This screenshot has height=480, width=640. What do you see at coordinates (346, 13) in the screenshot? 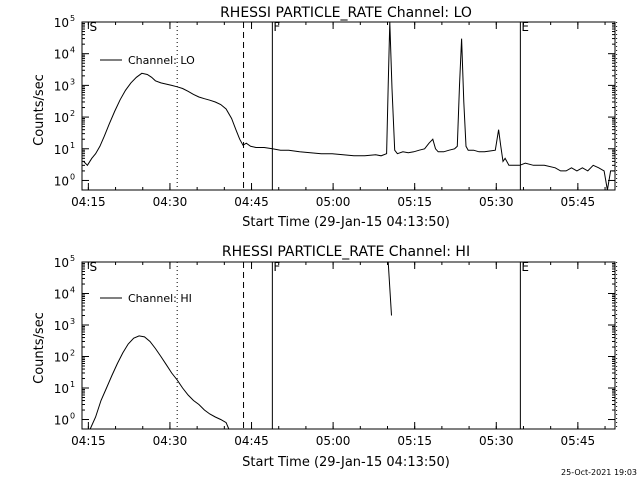
I see `panel-title: RHESSI PARTICLE_RATE Channel: LO` at bounding box center [346, 13].